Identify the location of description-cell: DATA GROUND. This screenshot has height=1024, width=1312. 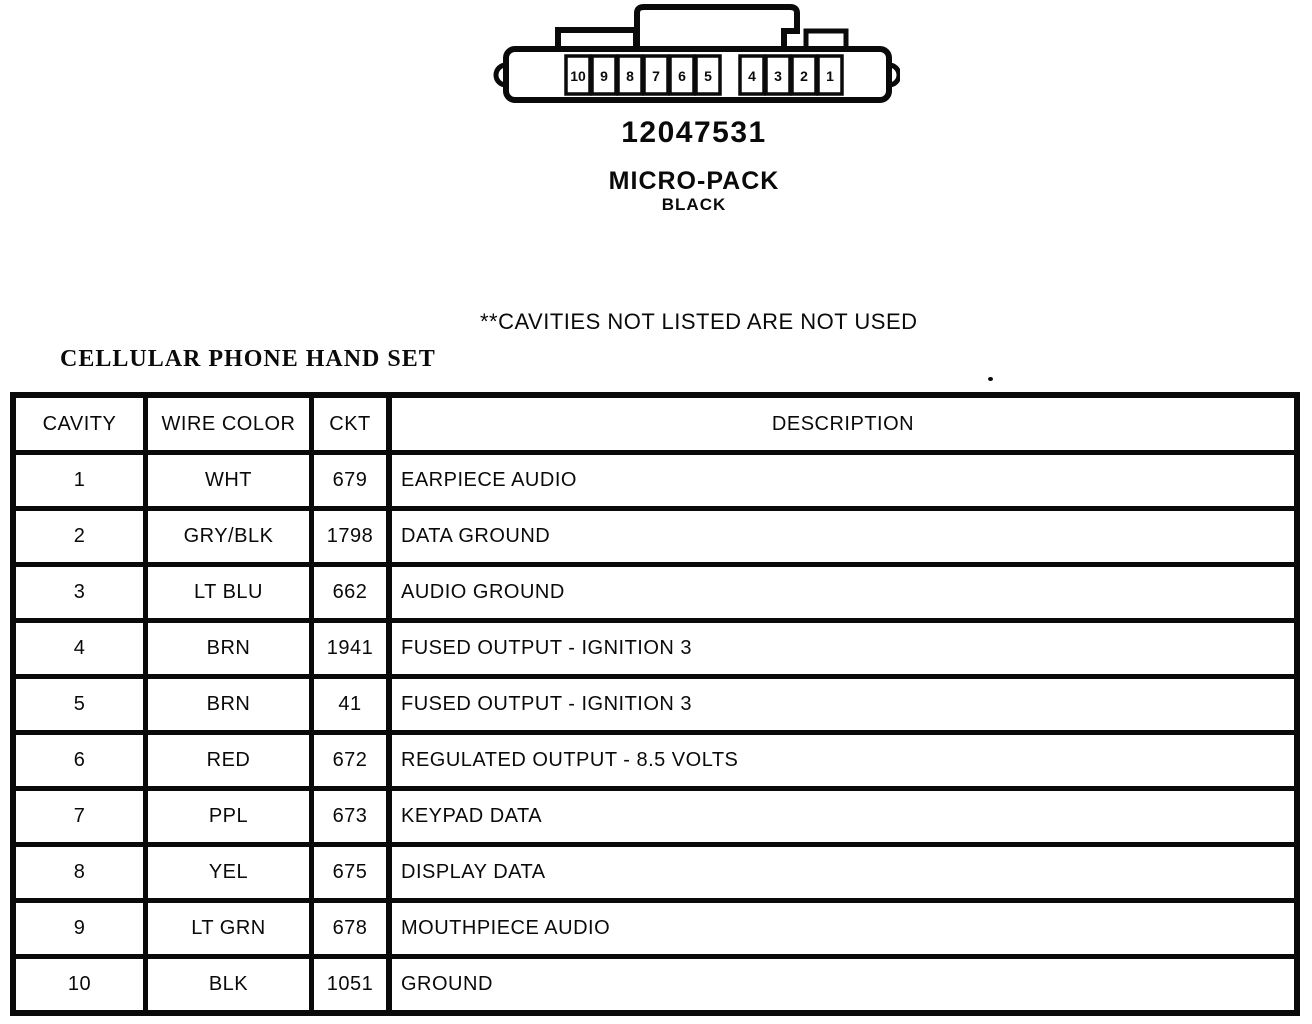
(840, 536).